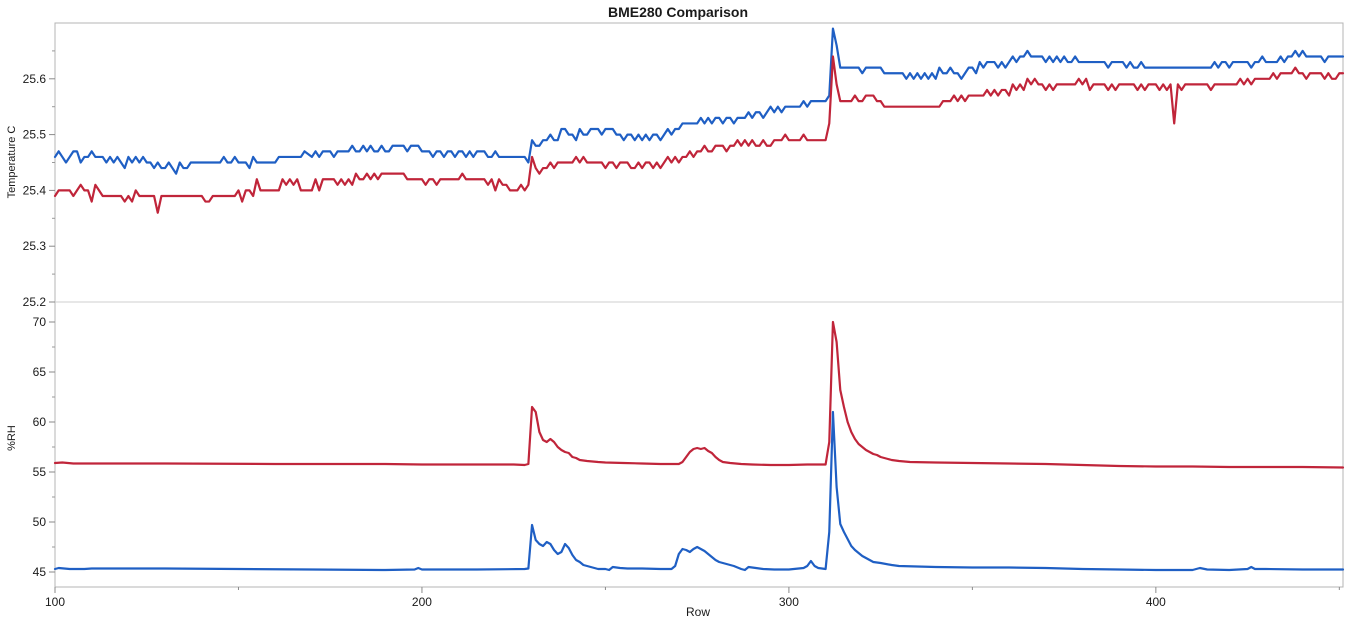  I want to click on y-tick-label: 55, so click(40, 472).